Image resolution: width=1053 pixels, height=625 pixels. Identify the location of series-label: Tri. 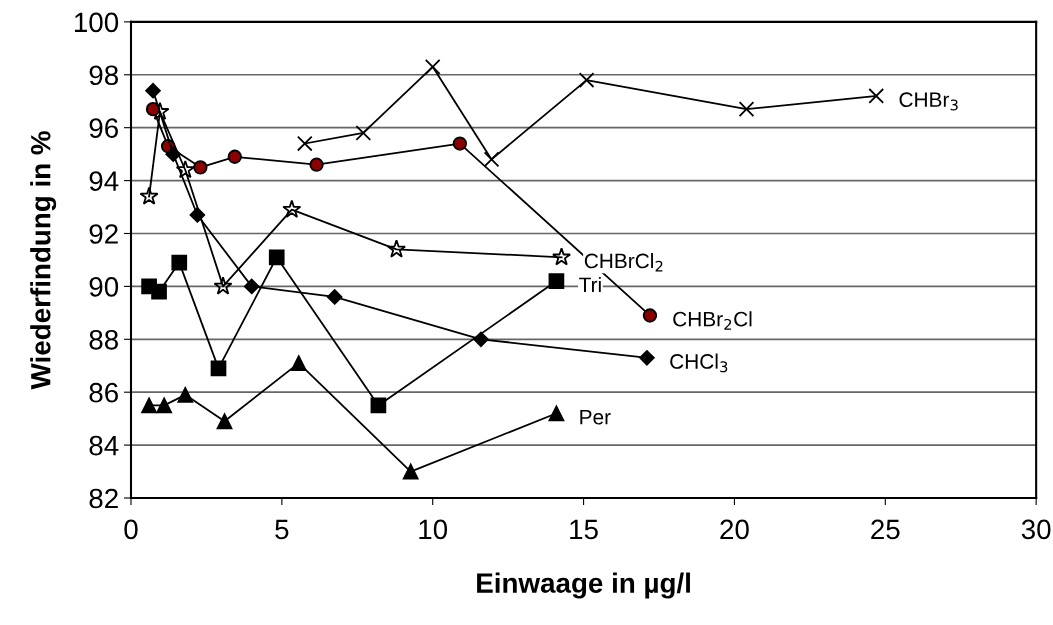
(590, 284).